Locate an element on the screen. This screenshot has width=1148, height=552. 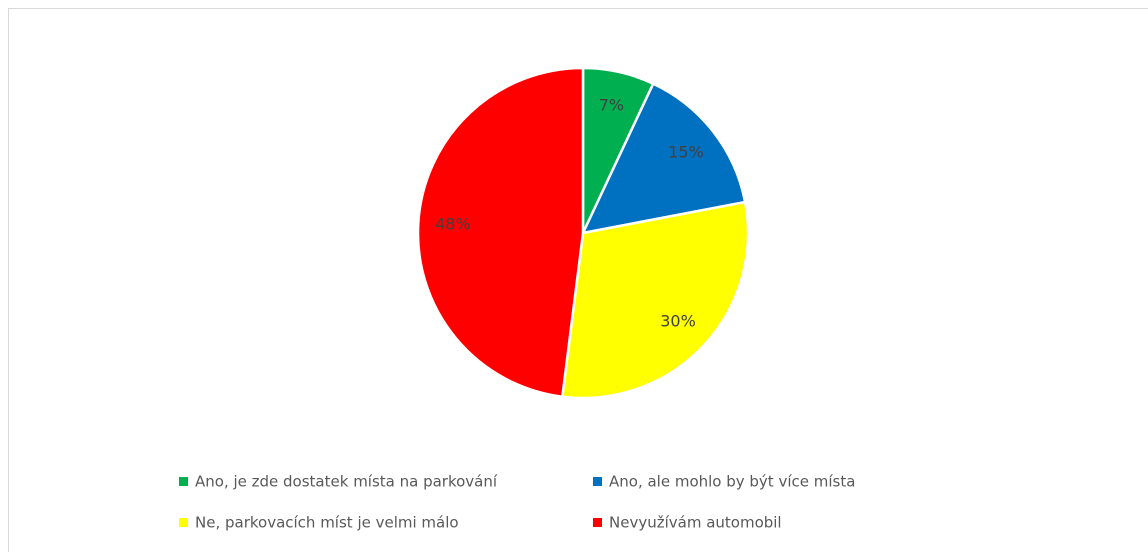
data-label: 48% is located at coordinates (453, 223).